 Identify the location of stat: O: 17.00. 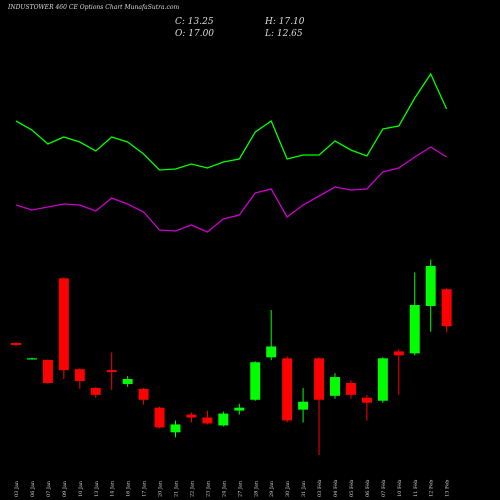
(194, 34).